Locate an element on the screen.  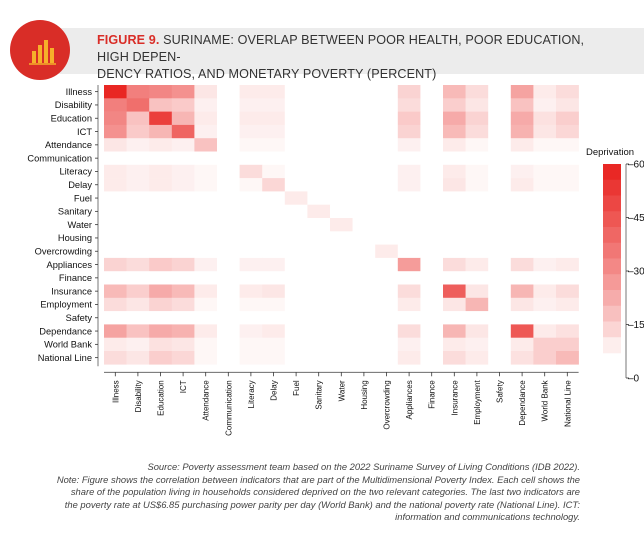
heatmap-cell-education-literacy is located at coordinates (251, 118).